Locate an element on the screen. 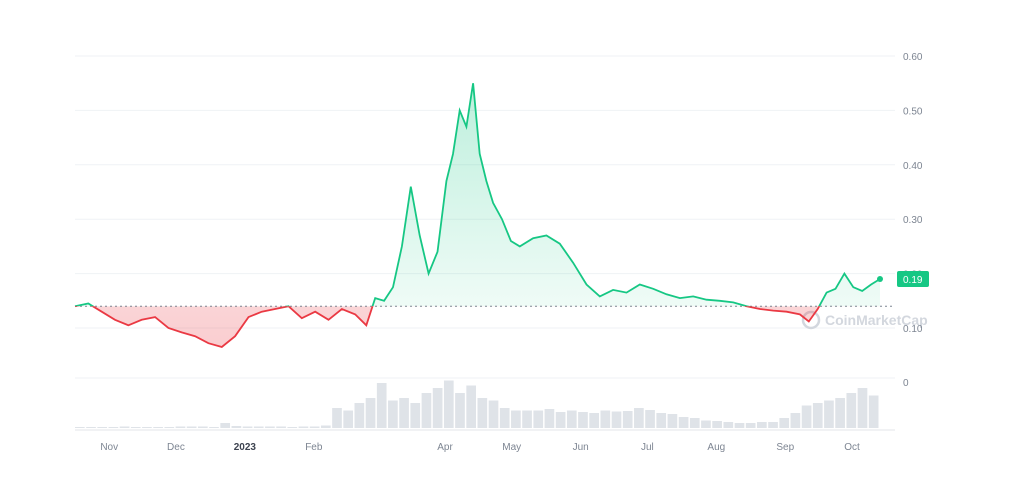 The image size is (1025, 484). x-tick-label: Sep is located at coordinates (785, 447).